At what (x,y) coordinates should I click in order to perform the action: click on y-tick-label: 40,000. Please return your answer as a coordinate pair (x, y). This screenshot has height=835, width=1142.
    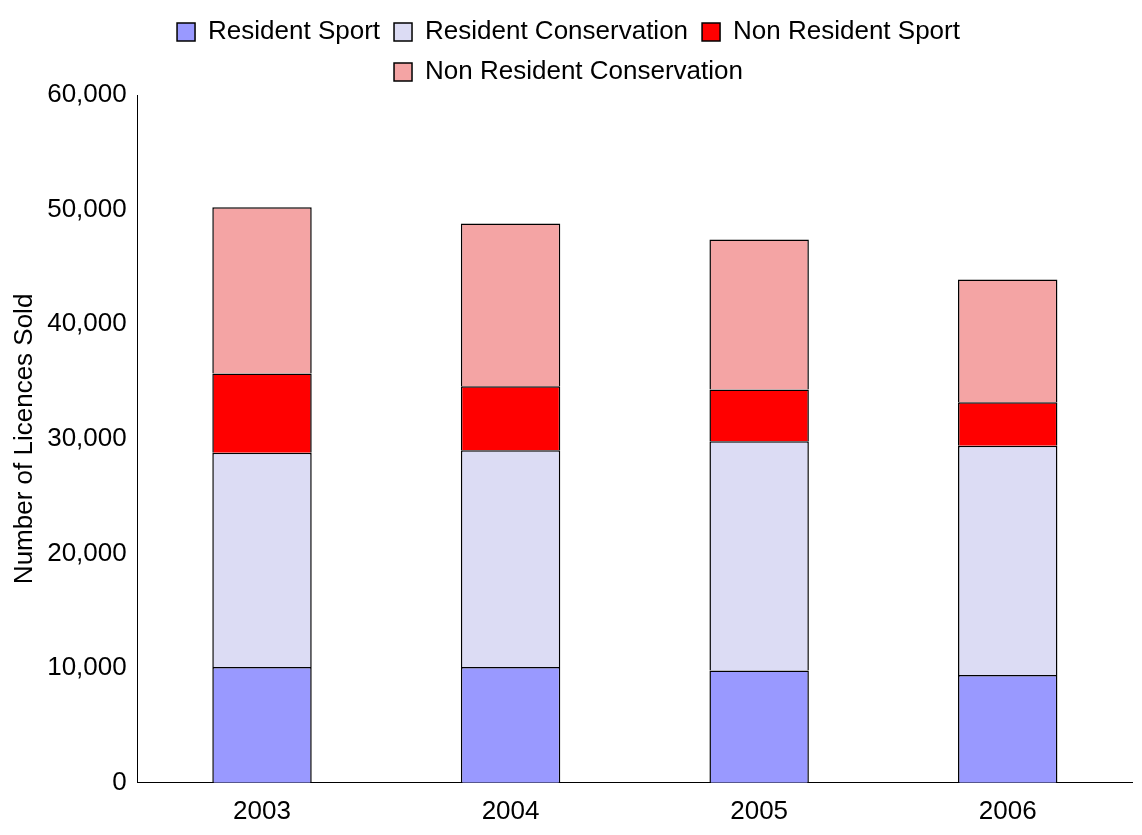
    Looking at the image, I should click on (87, 322).